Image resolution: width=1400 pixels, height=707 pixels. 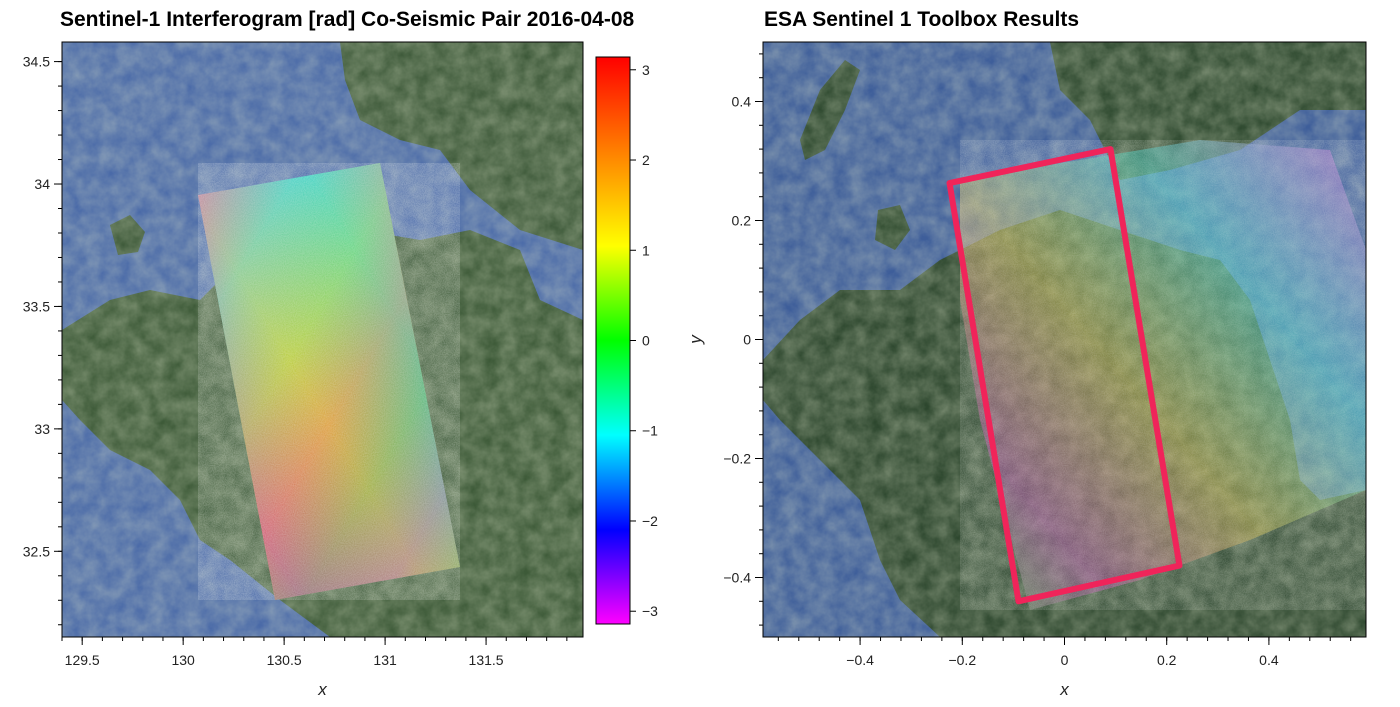 What do you see at coordinates (646, 70) in the screenshot?
I see `colorbar-tick-label: 3` at bounding box center [646, 70].